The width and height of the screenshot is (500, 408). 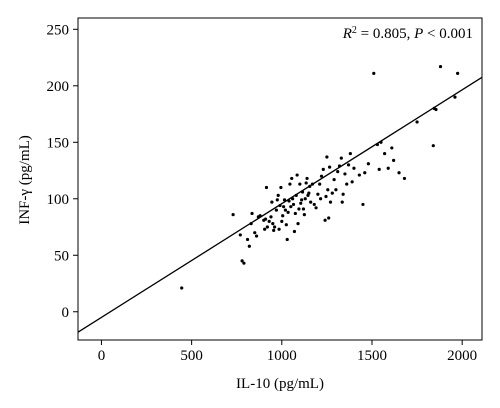 I want to click on annotation-r-exponent: 2, so click(x=354, y=30).